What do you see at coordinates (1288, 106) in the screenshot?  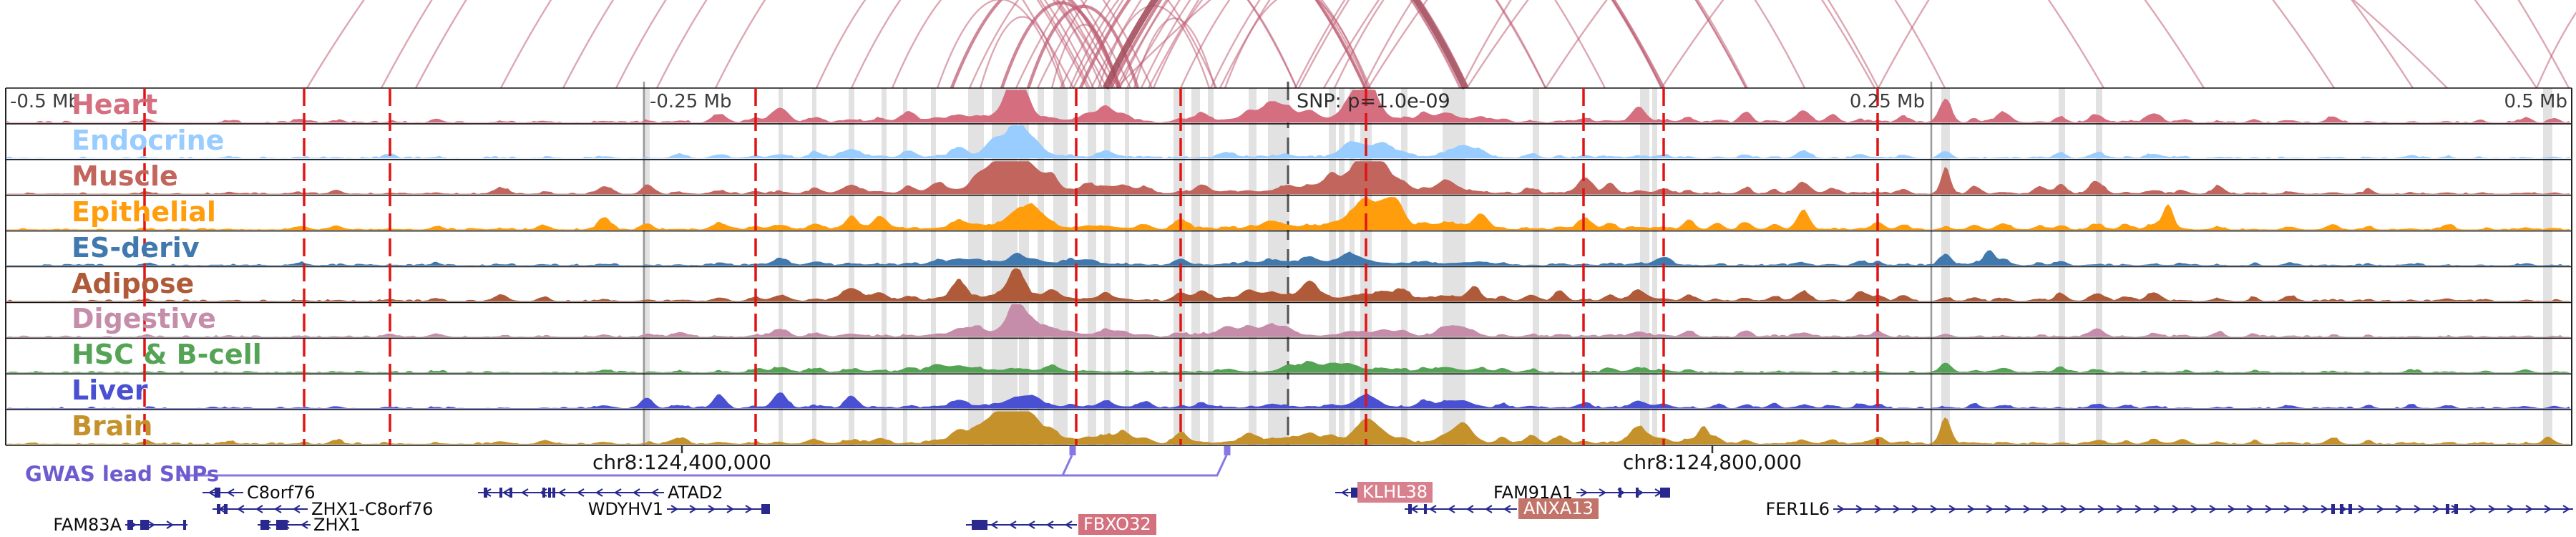 I see `signal-heart` at bounding box center [1288, 106].